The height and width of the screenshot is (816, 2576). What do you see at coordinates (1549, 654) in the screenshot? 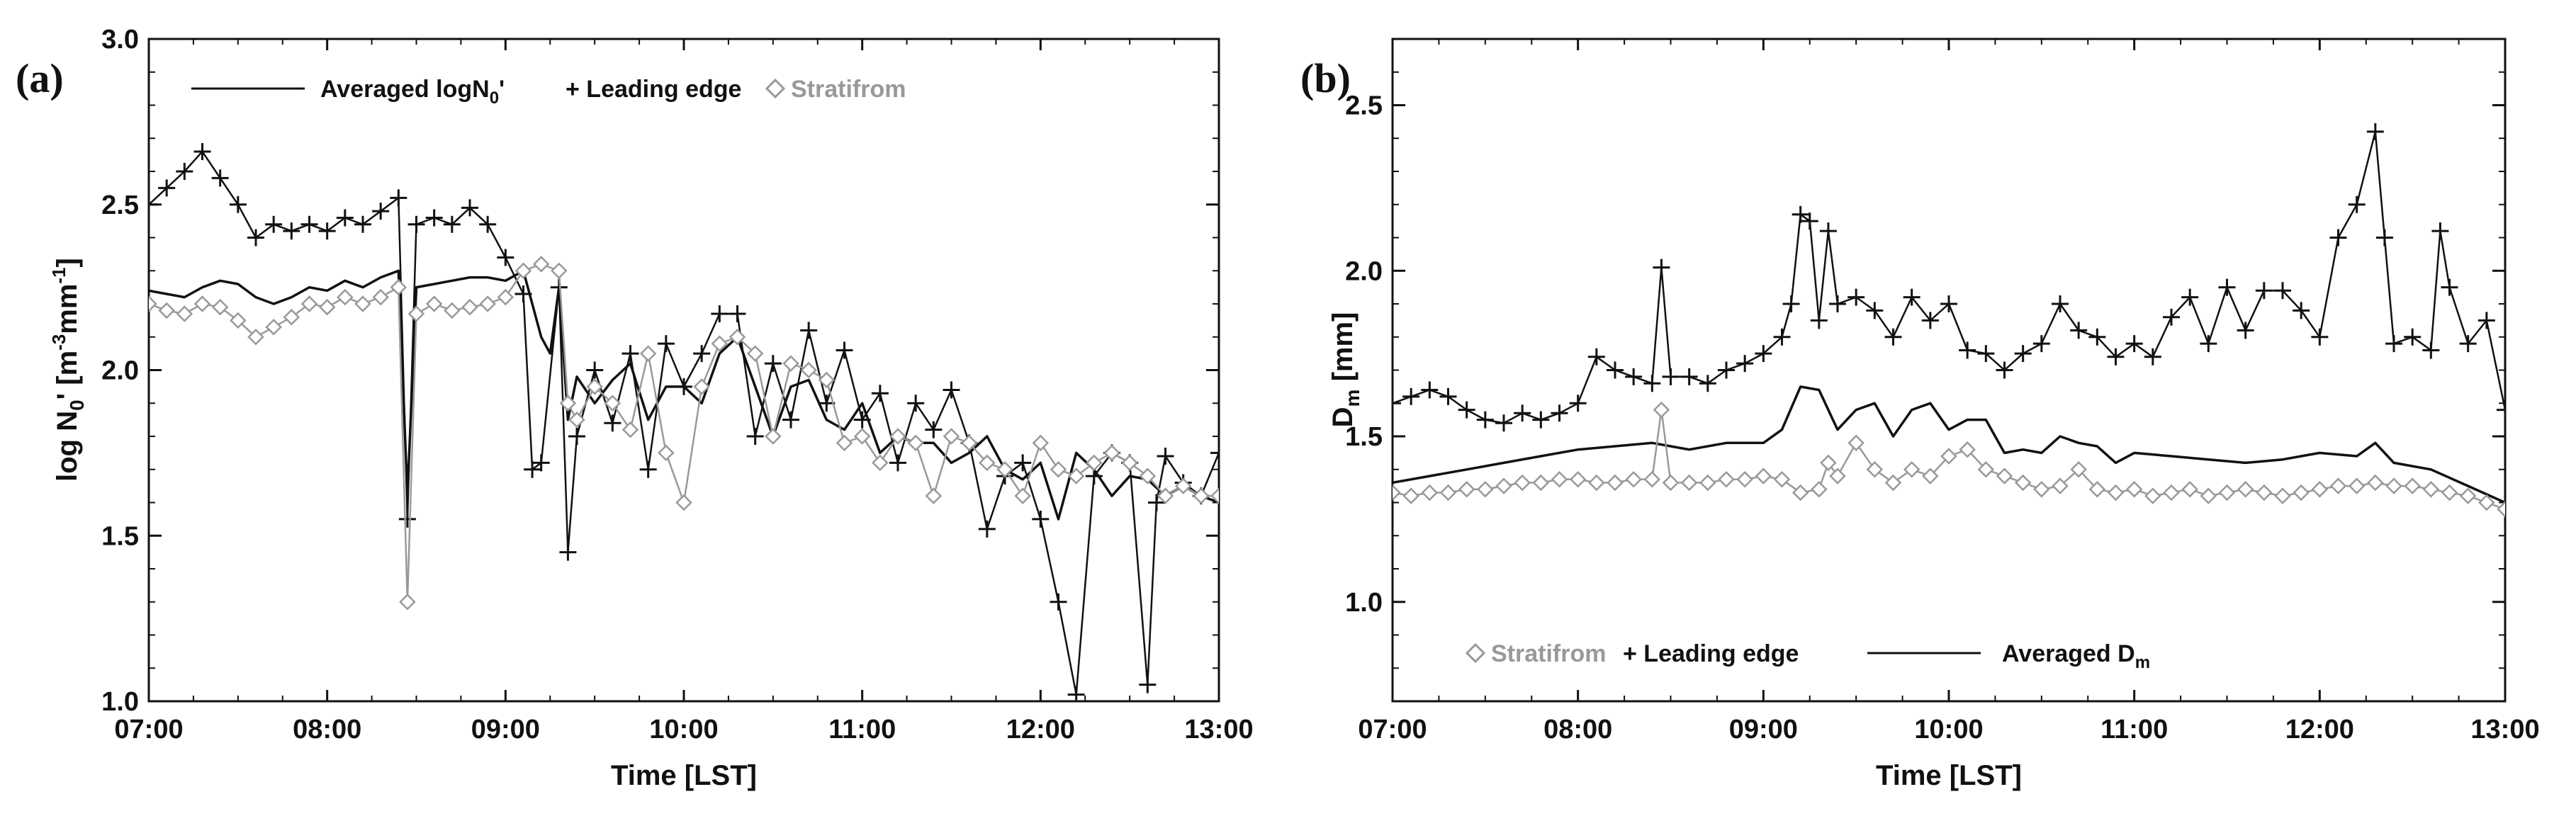
I see `legend-label-stratifrom: Stratifrom` at bounding box center [1549, 654].